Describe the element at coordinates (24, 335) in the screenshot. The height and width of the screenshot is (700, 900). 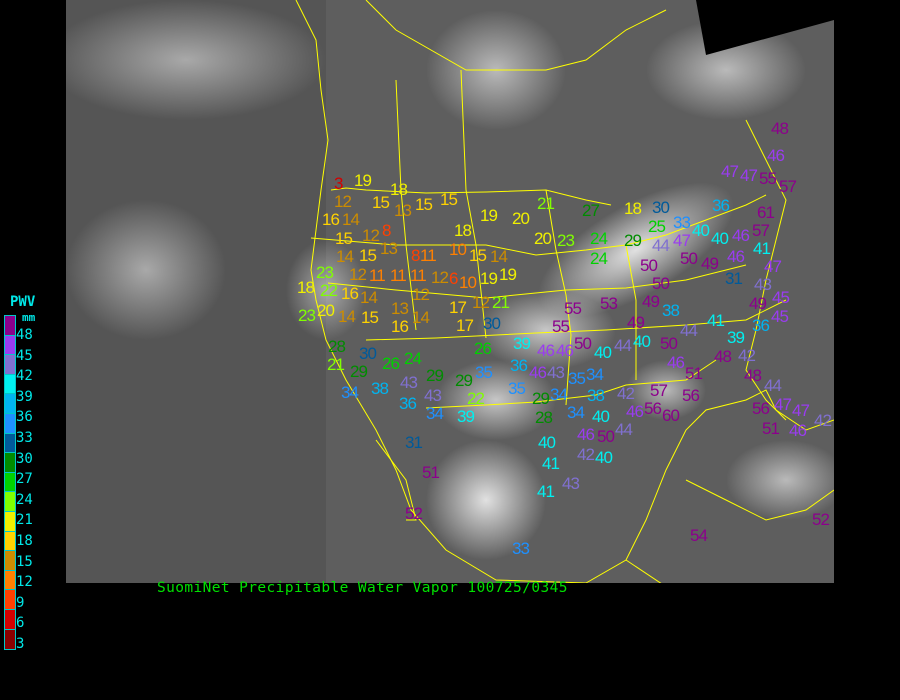
I see `legend-label: 48` at that location.